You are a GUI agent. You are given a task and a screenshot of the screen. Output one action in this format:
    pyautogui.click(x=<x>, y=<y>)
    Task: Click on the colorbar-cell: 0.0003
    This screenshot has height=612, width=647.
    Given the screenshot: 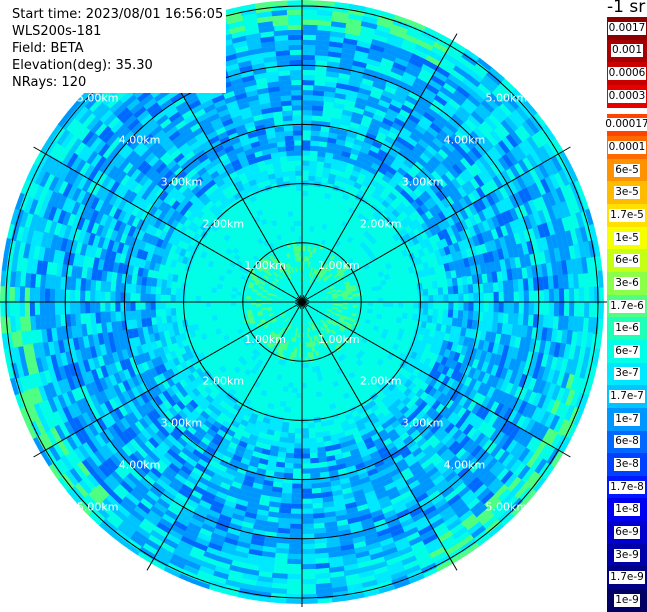 What is the action you would take?
    pyautogui.click(x=627, y=96)
    